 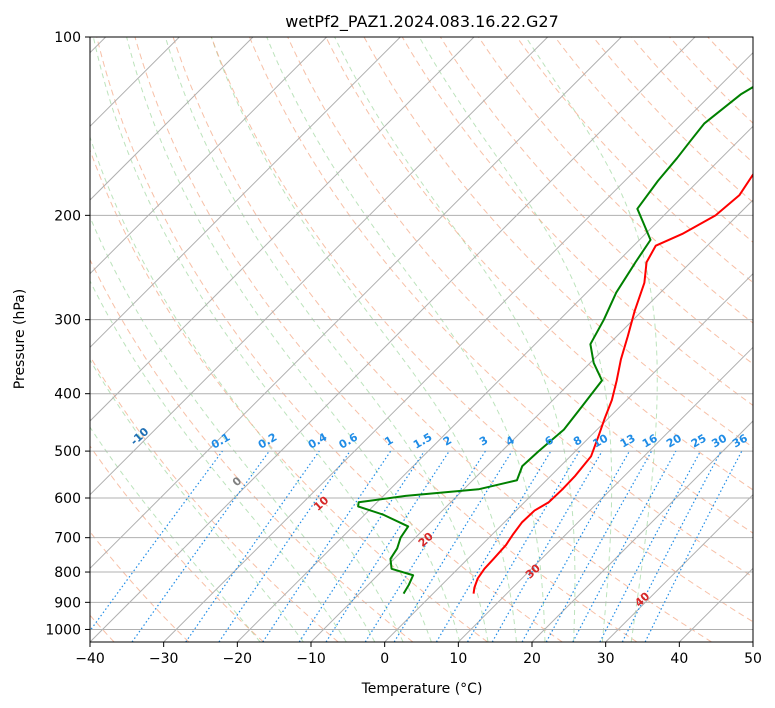 What do you see at coordinates (67, 321) in the screenshot?
I see `y-tick-label: 300` at bounding box center [67, 321].